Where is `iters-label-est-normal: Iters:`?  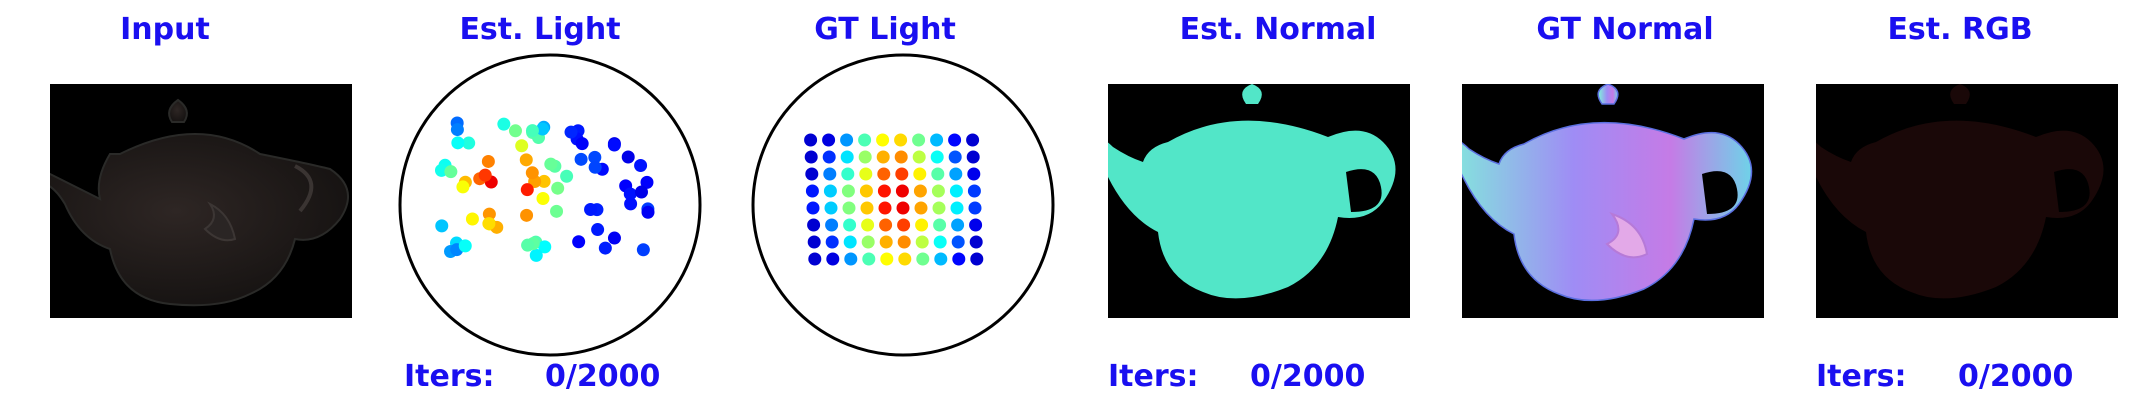
iters-label-est-normal: Iters: is located at coordinates (1153, 376).